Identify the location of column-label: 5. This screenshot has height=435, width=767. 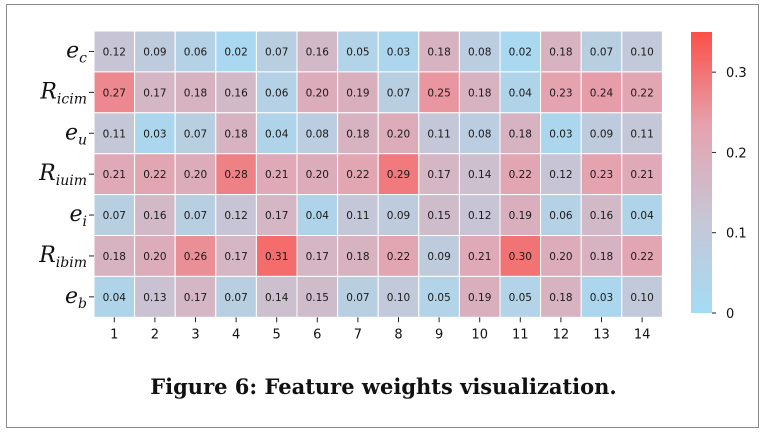
(277, 334).